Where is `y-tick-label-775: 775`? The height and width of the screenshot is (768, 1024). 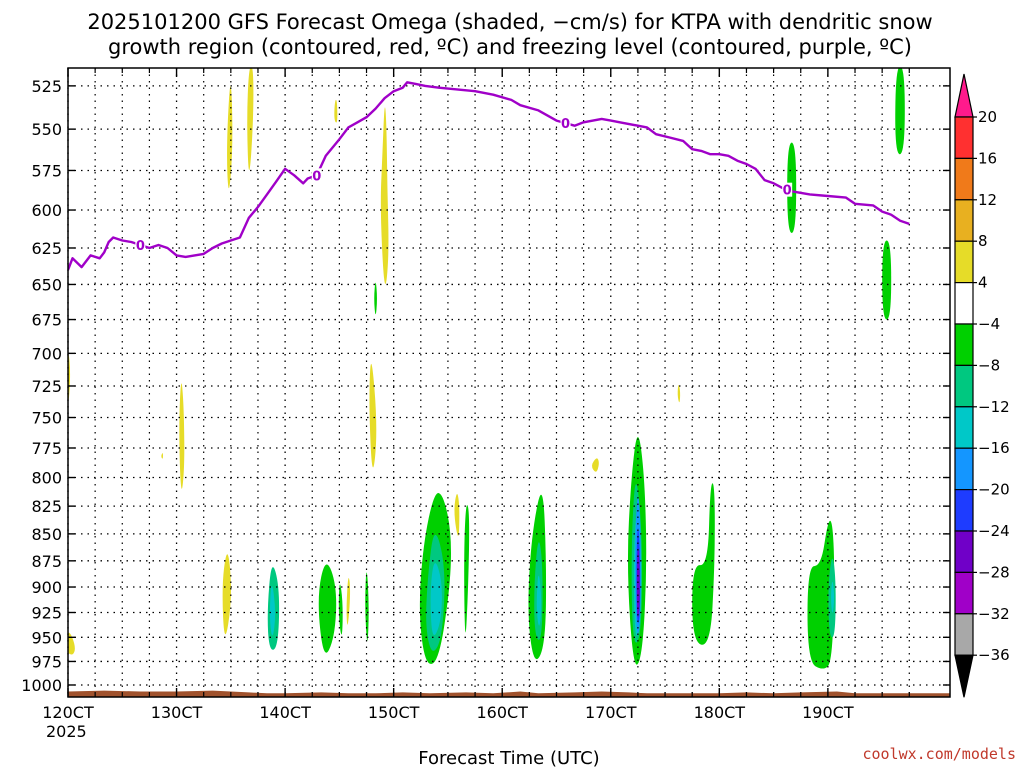 y-tick-label-775: 775 is located at coordinates (46, 448).